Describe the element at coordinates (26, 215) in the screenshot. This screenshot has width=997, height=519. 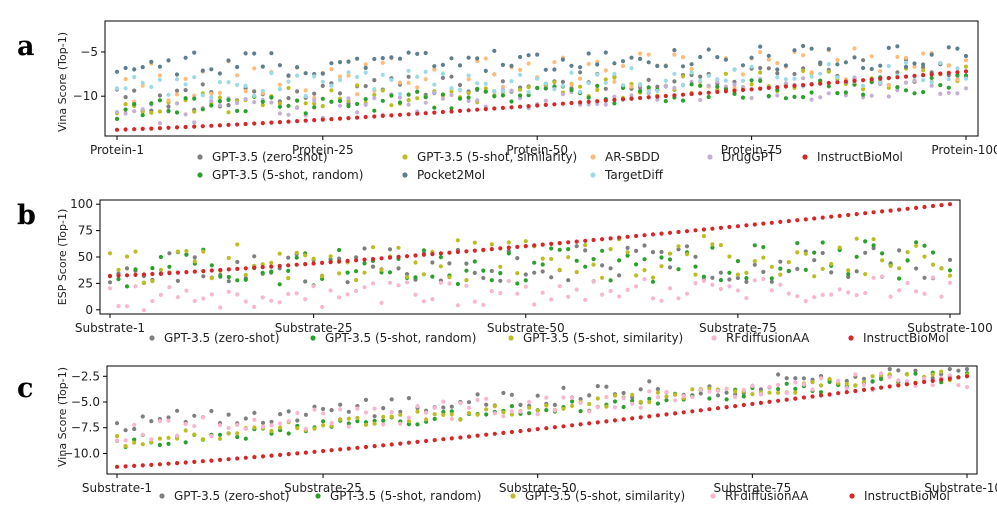
I see `panel-b-letter: b` at that location.